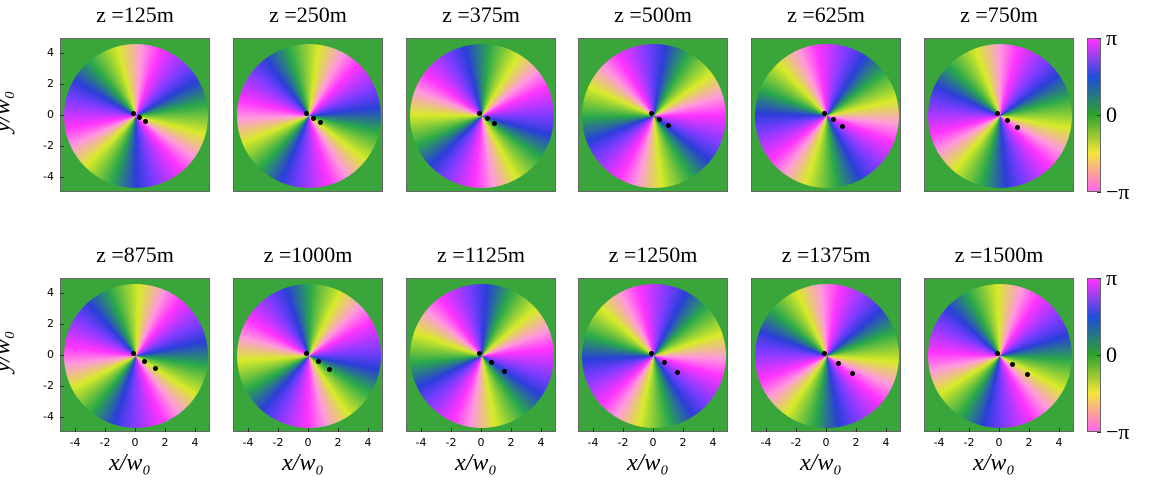 This screenshot has height=492, width=1156. What do you see at coordinates (8, 111) in the screenshot?
I see `y-axis-label: y/w₀` at bounding box center [8, 111].